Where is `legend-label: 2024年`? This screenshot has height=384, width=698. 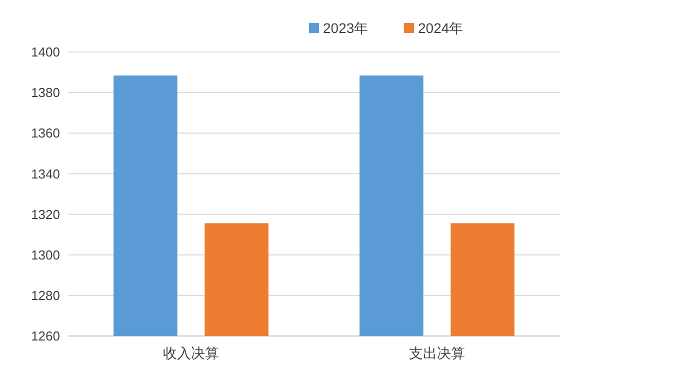 legend-label: 2024年 is located at coordinates (441, 28).